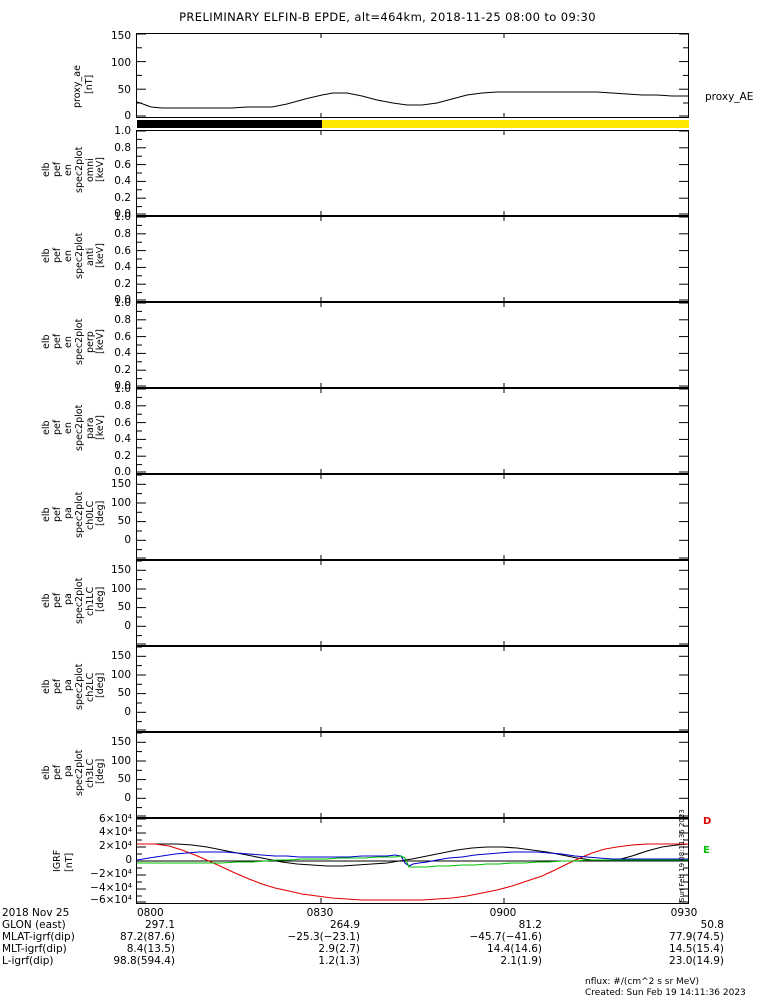  Describe the element at coordinates (127, 540) in the screenshot. I see `ytick-ch0-0: 0` at that location.